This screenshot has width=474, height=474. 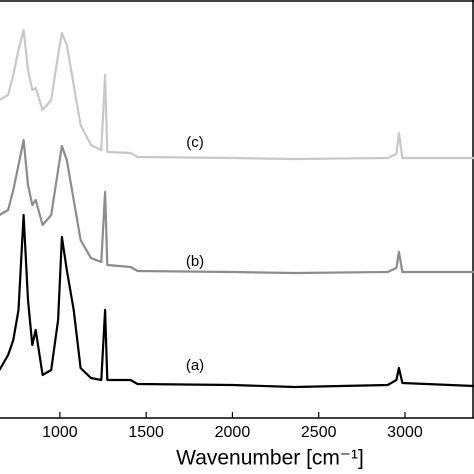 What do you see at coordinates (233, 432) in the screenshot?
I see `x-tick-label: 2000` at bounding box center [233, 432].